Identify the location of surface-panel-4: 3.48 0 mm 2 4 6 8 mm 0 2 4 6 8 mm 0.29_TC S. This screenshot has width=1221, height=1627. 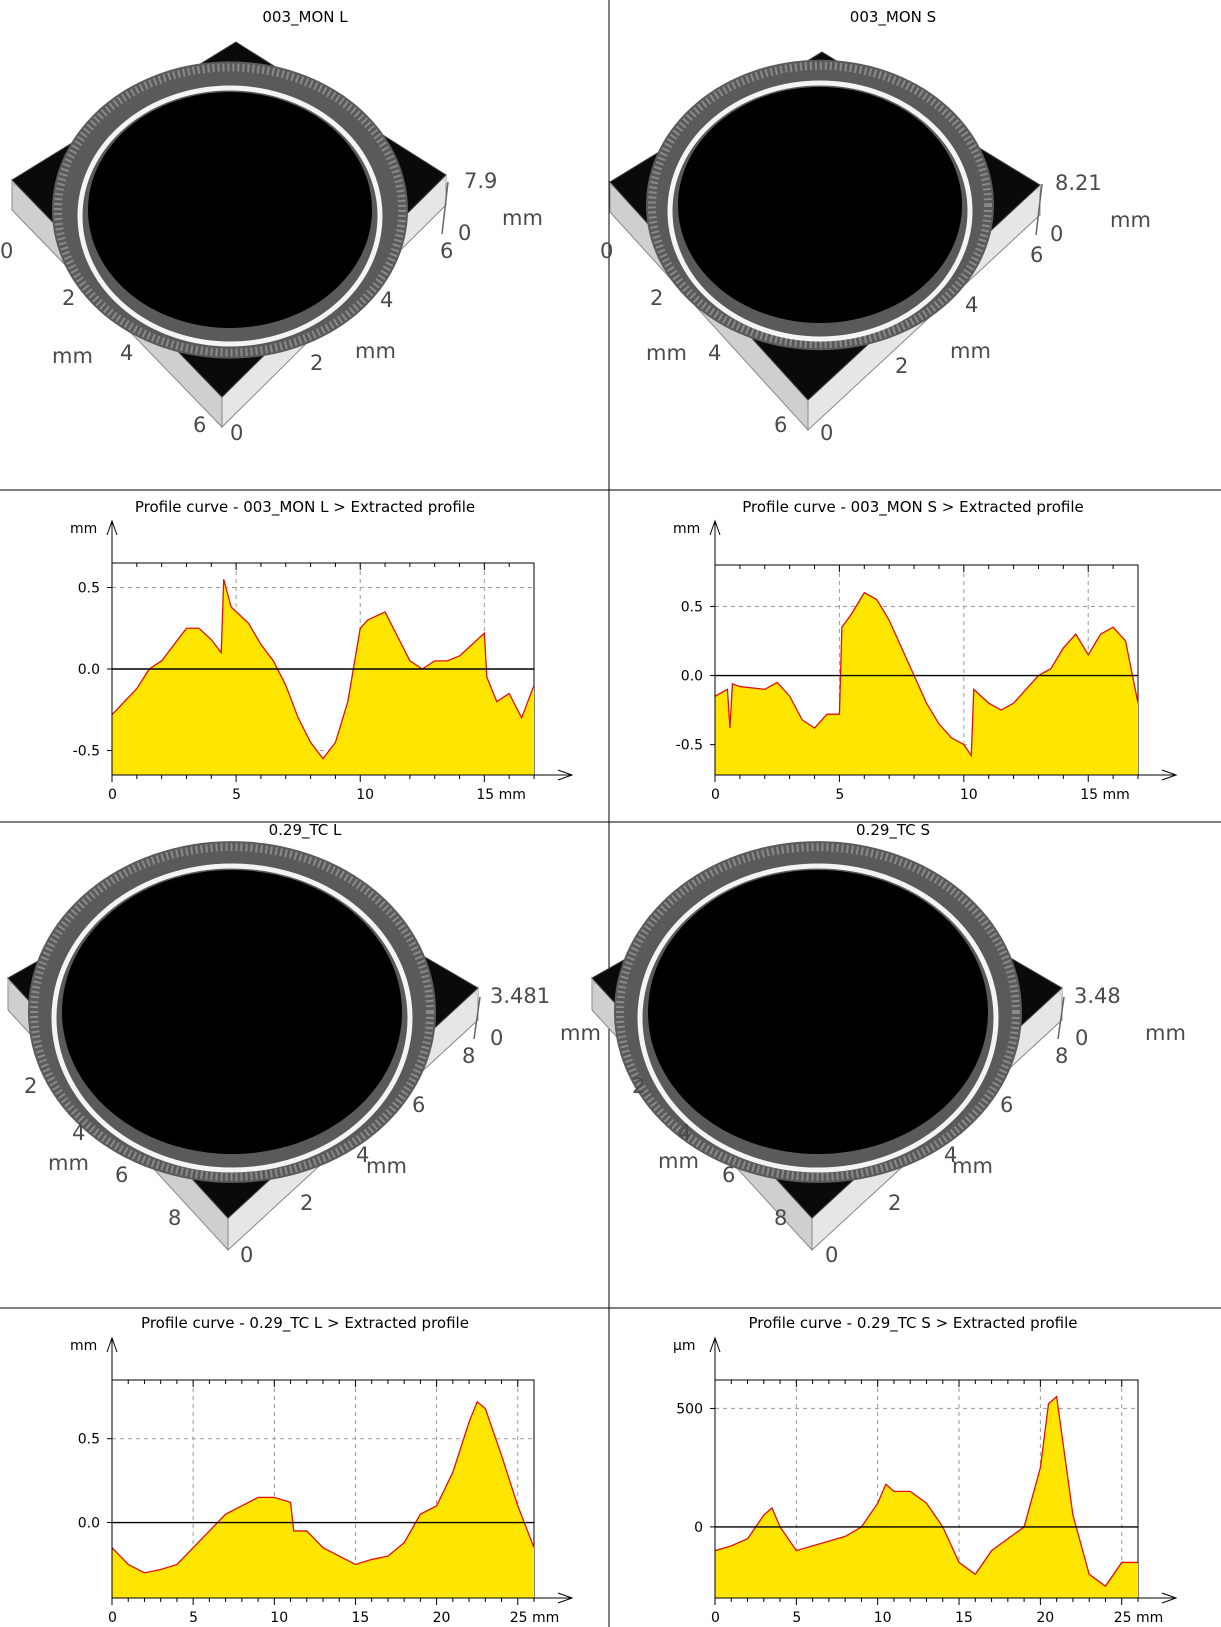
(889, 1044).